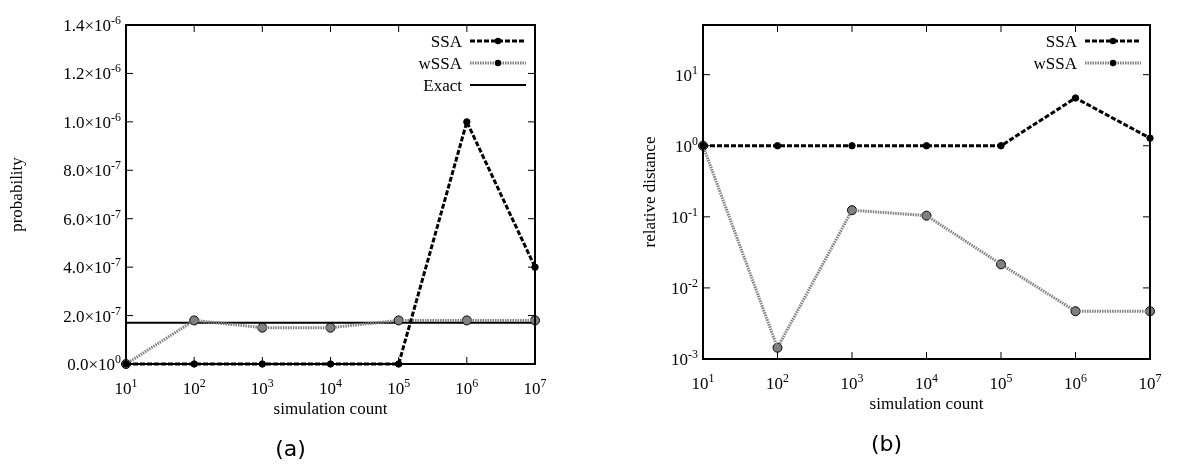 The width and height of the screenshot is (1177, 465). I want to click on y-tick-label: 2.0×10$^{-7}$, so click(92, 314).